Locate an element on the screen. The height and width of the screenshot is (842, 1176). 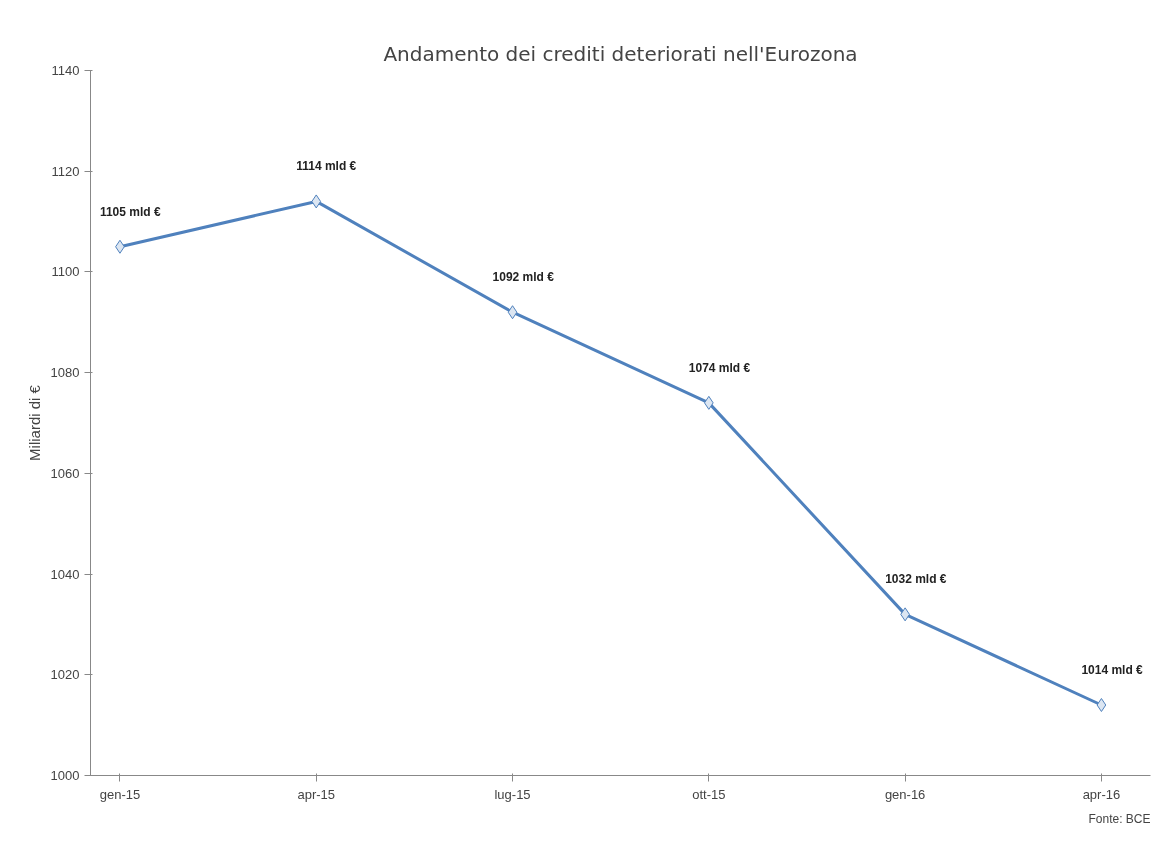
data-label: 1032 mld € is located at coordinates (916, 579).